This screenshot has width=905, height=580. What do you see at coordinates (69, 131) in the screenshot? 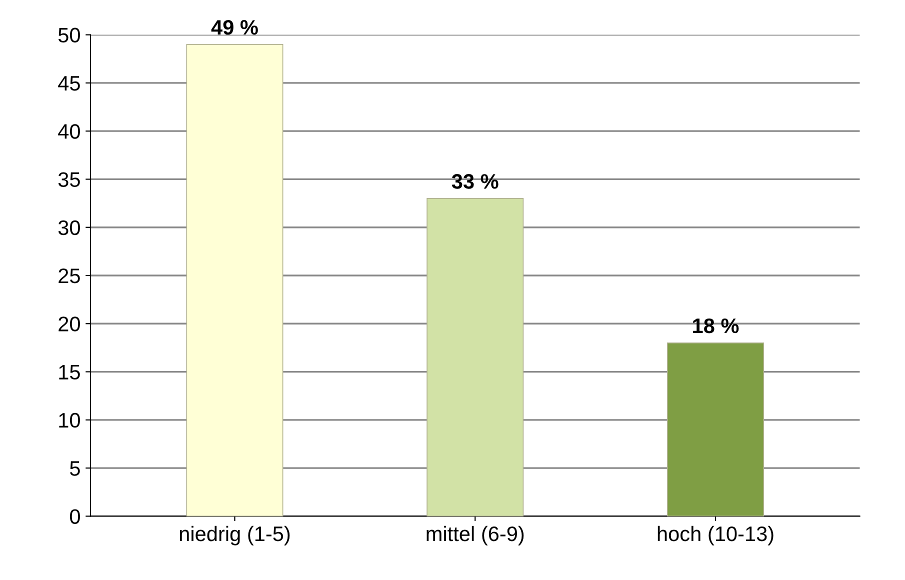
I see `y-tick-label: 40` at bounding box center [69, 131].